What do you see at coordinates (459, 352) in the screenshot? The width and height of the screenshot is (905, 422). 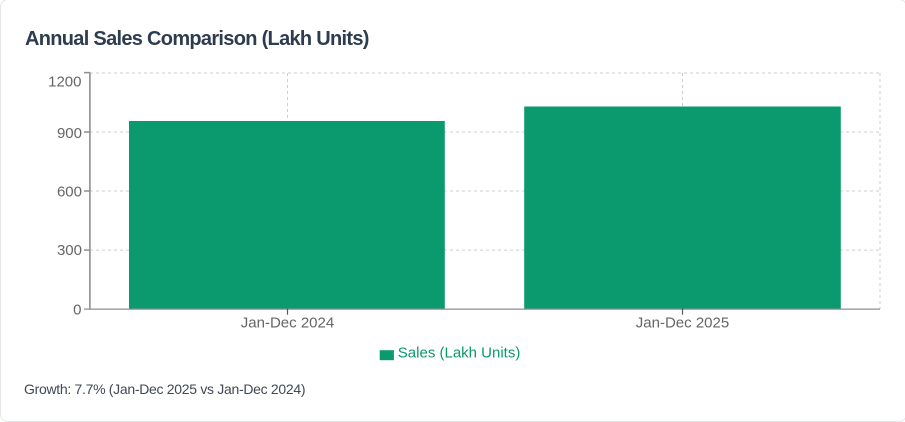 I see `svg-text: Sales (Lakh Units)` at bounding box center [459, 352].